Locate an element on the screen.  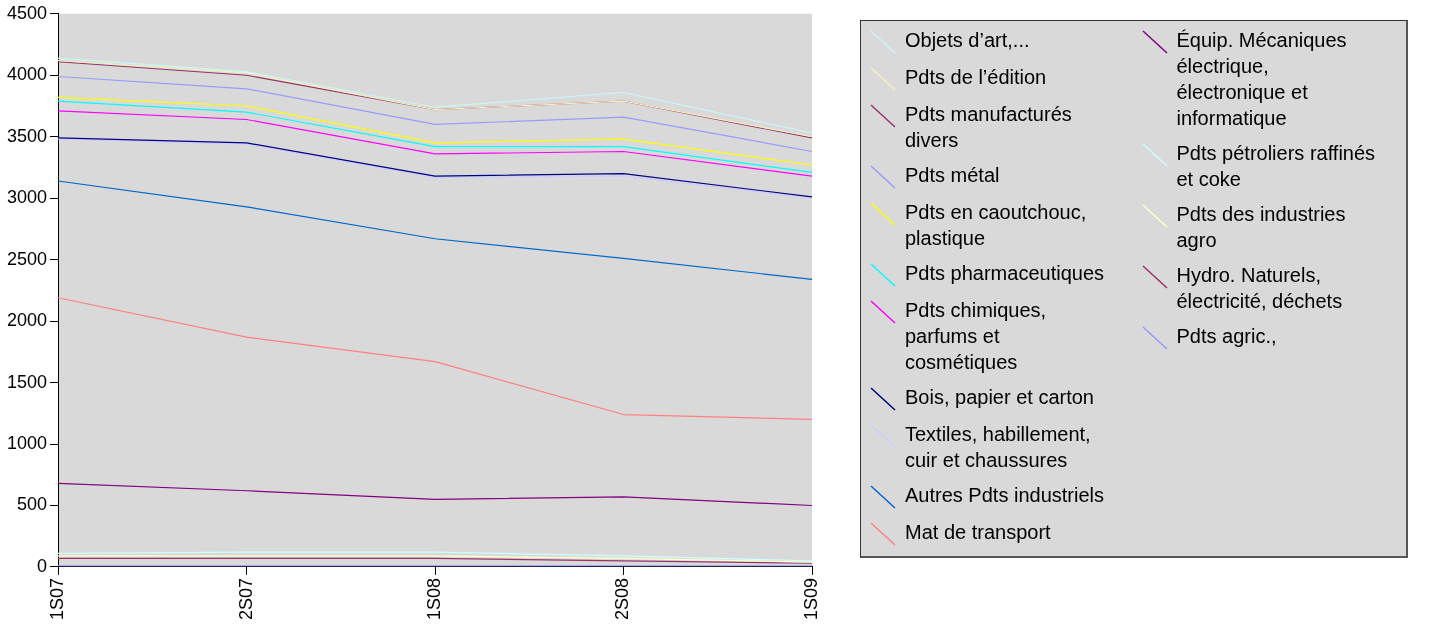
legend-label: Pdts de l’édition is located at coordinates (976, 77).